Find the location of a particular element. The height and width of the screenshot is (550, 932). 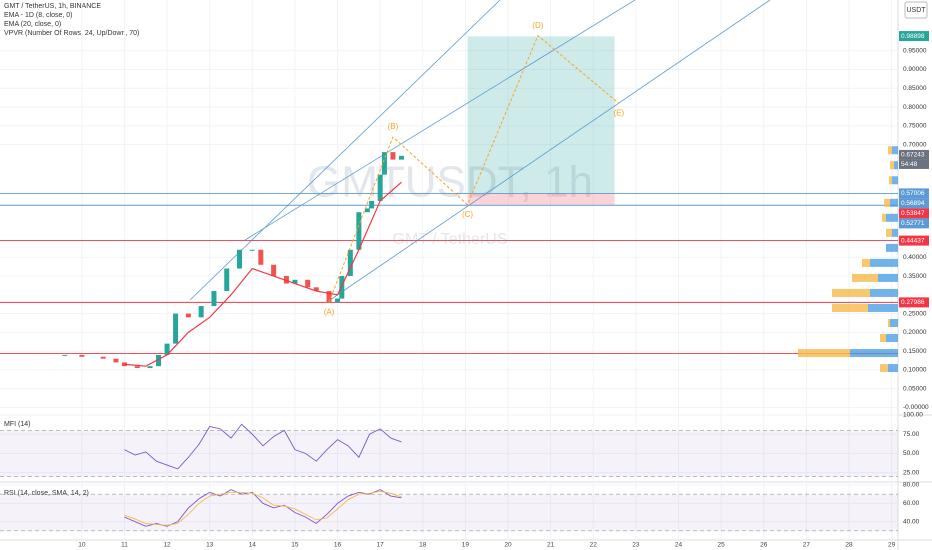

x-tick-label: 14 is located at coordinates (253, 545).